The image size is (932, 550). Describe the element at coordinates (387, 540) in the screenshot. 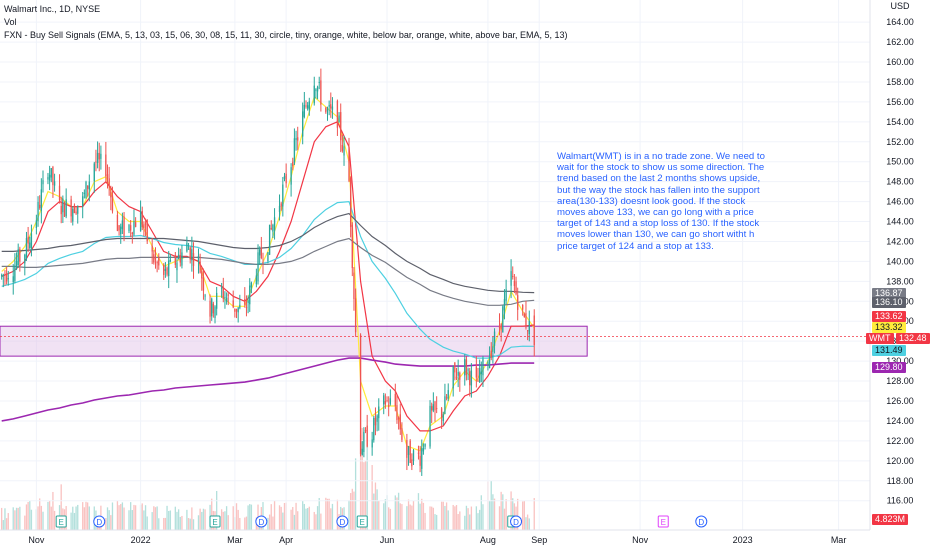

I see `time-tick-label: Jun` at that location.